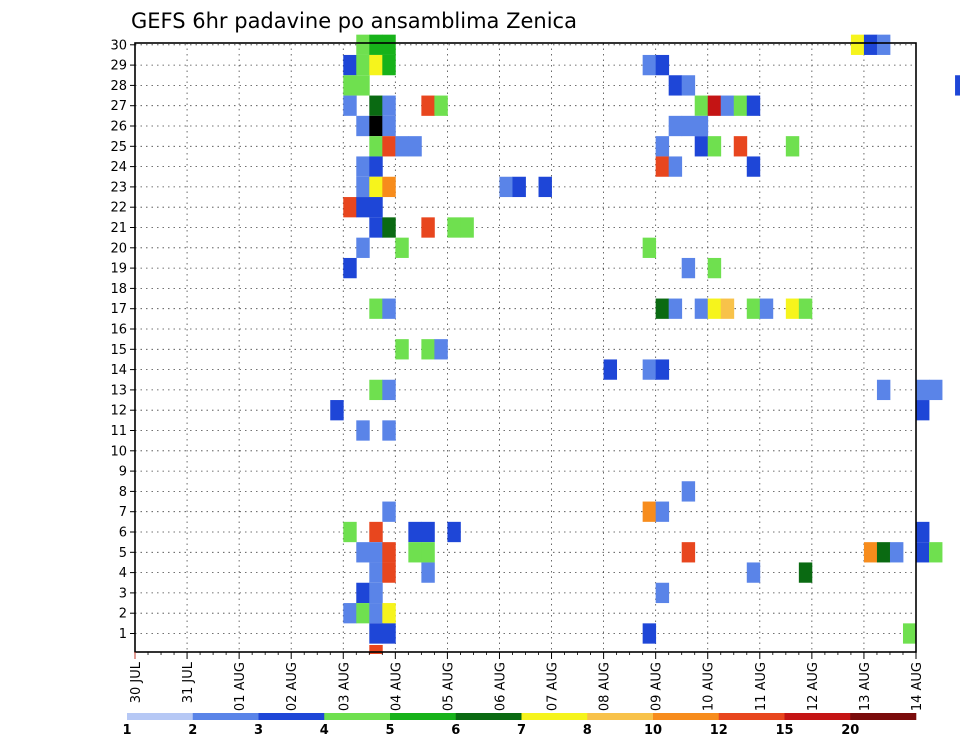 The width and height of the screenshot is (960, 742). I want to click on y-tick-label: 26, so click(118, 127).